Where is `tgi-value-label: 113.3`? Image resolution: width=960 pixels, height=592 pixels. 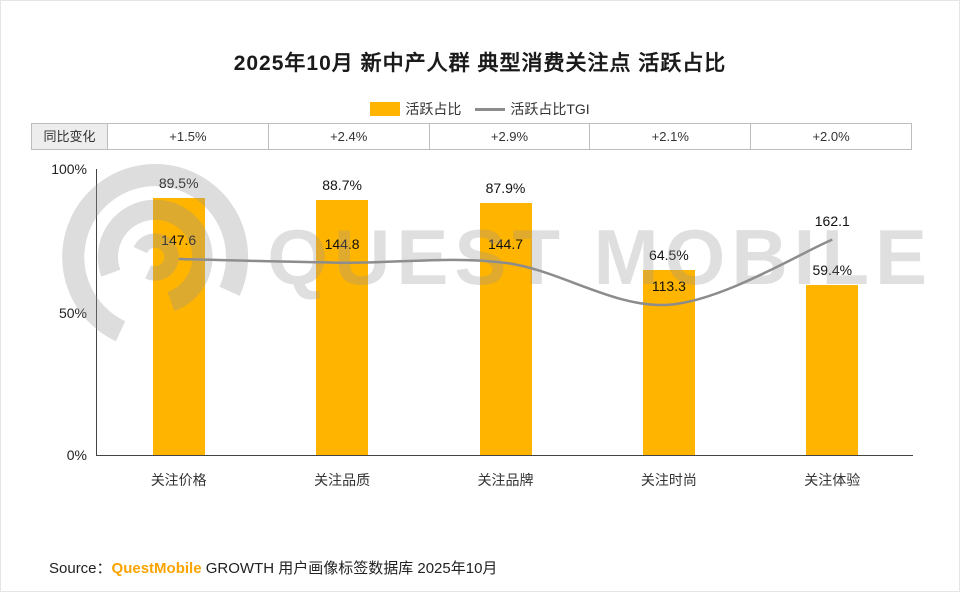 tgi-value-label: 113.3 is located at coordinates (668, 285).